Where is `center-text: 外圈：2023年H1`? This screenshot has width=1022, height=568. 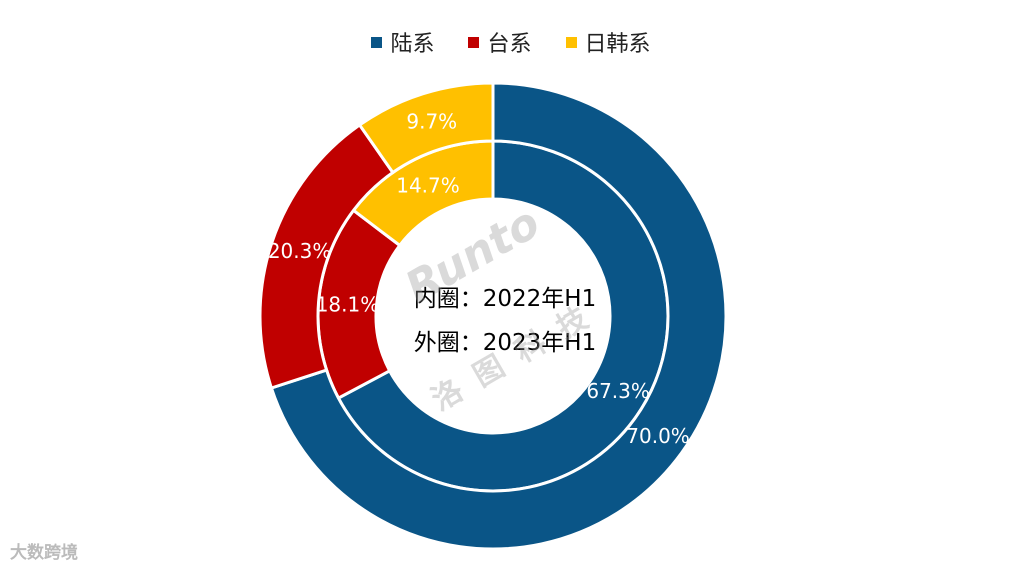 center-text: 外圈：2023年H1 is located at coordinates (505, 343).